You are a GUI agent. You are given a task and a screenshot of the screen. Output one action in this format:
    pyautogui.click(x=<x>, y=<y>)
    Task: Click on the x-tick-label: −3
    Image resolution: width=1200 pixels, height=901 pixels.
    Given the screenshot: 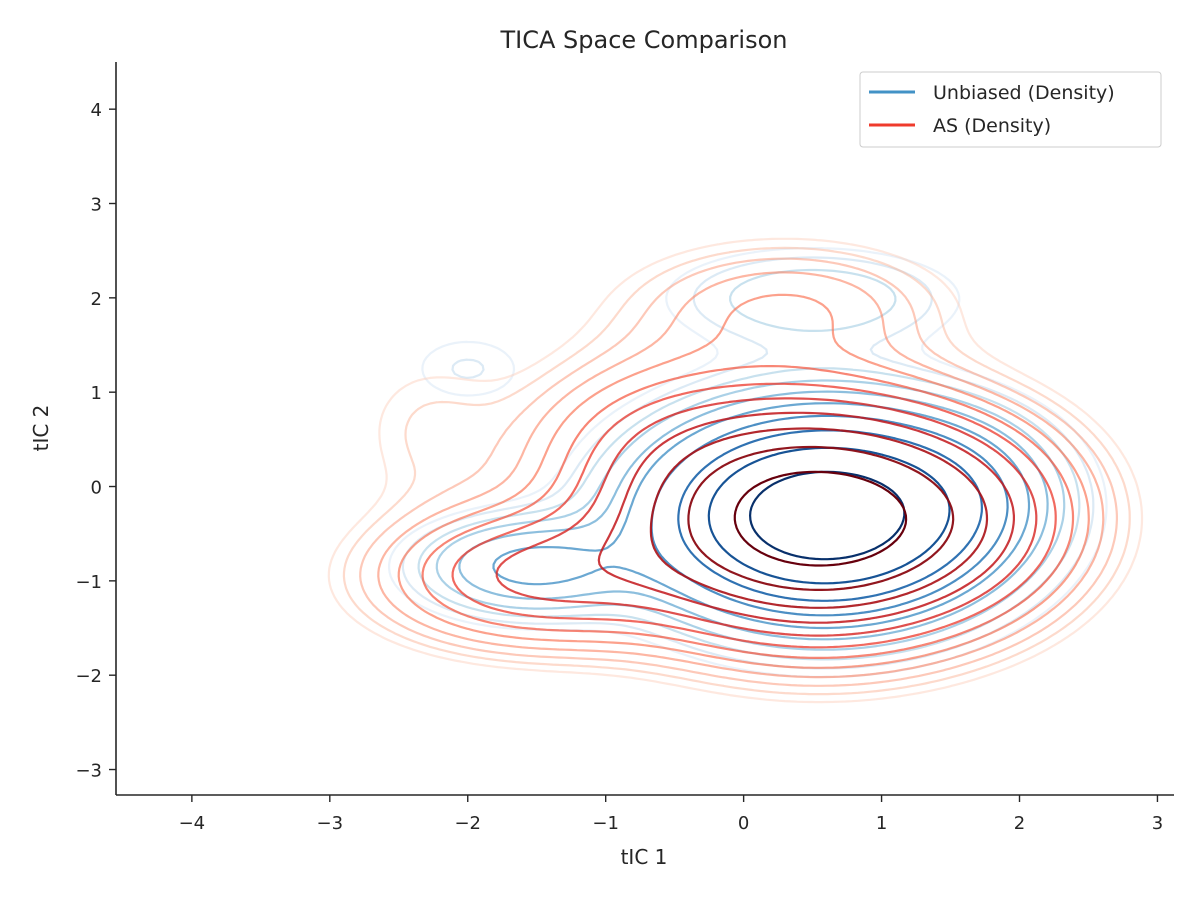 What is the action you would take?
    pyautogui.click(x=330, y=823)
    